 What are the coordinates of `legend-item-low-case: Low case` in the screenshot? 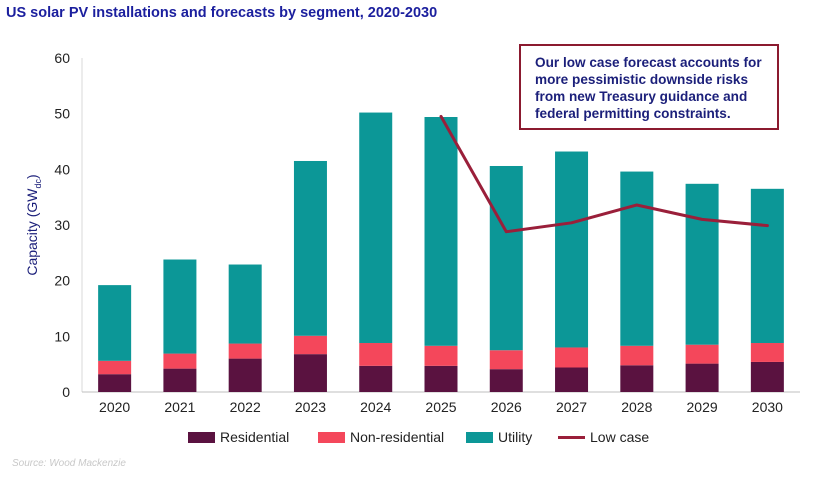 It's located at (603, 437).